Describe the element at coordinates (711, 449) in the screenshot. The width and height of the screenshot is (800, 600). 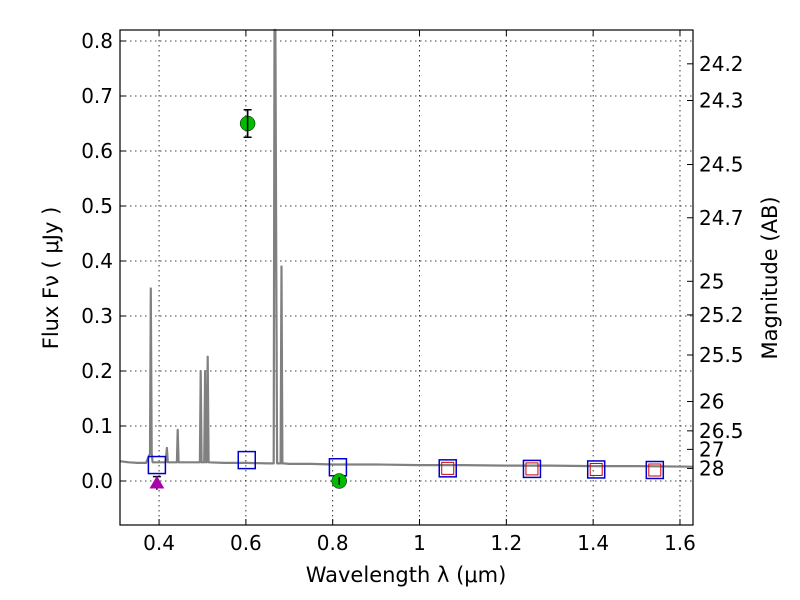
I see `y2-tick-label: 27` at that location.